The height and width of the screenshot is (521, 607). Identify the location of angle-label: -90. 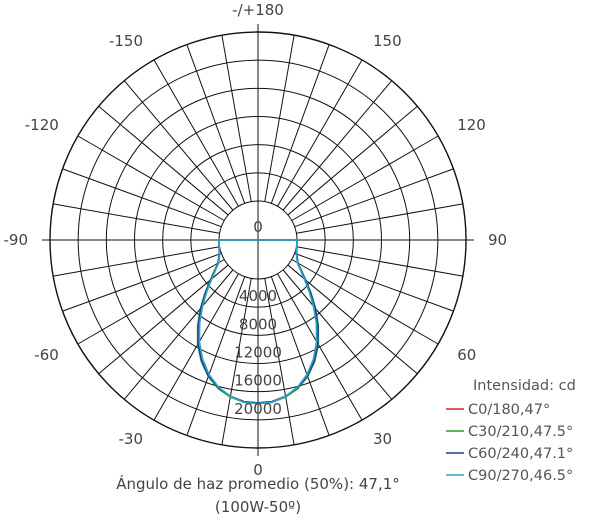
(16, 240).